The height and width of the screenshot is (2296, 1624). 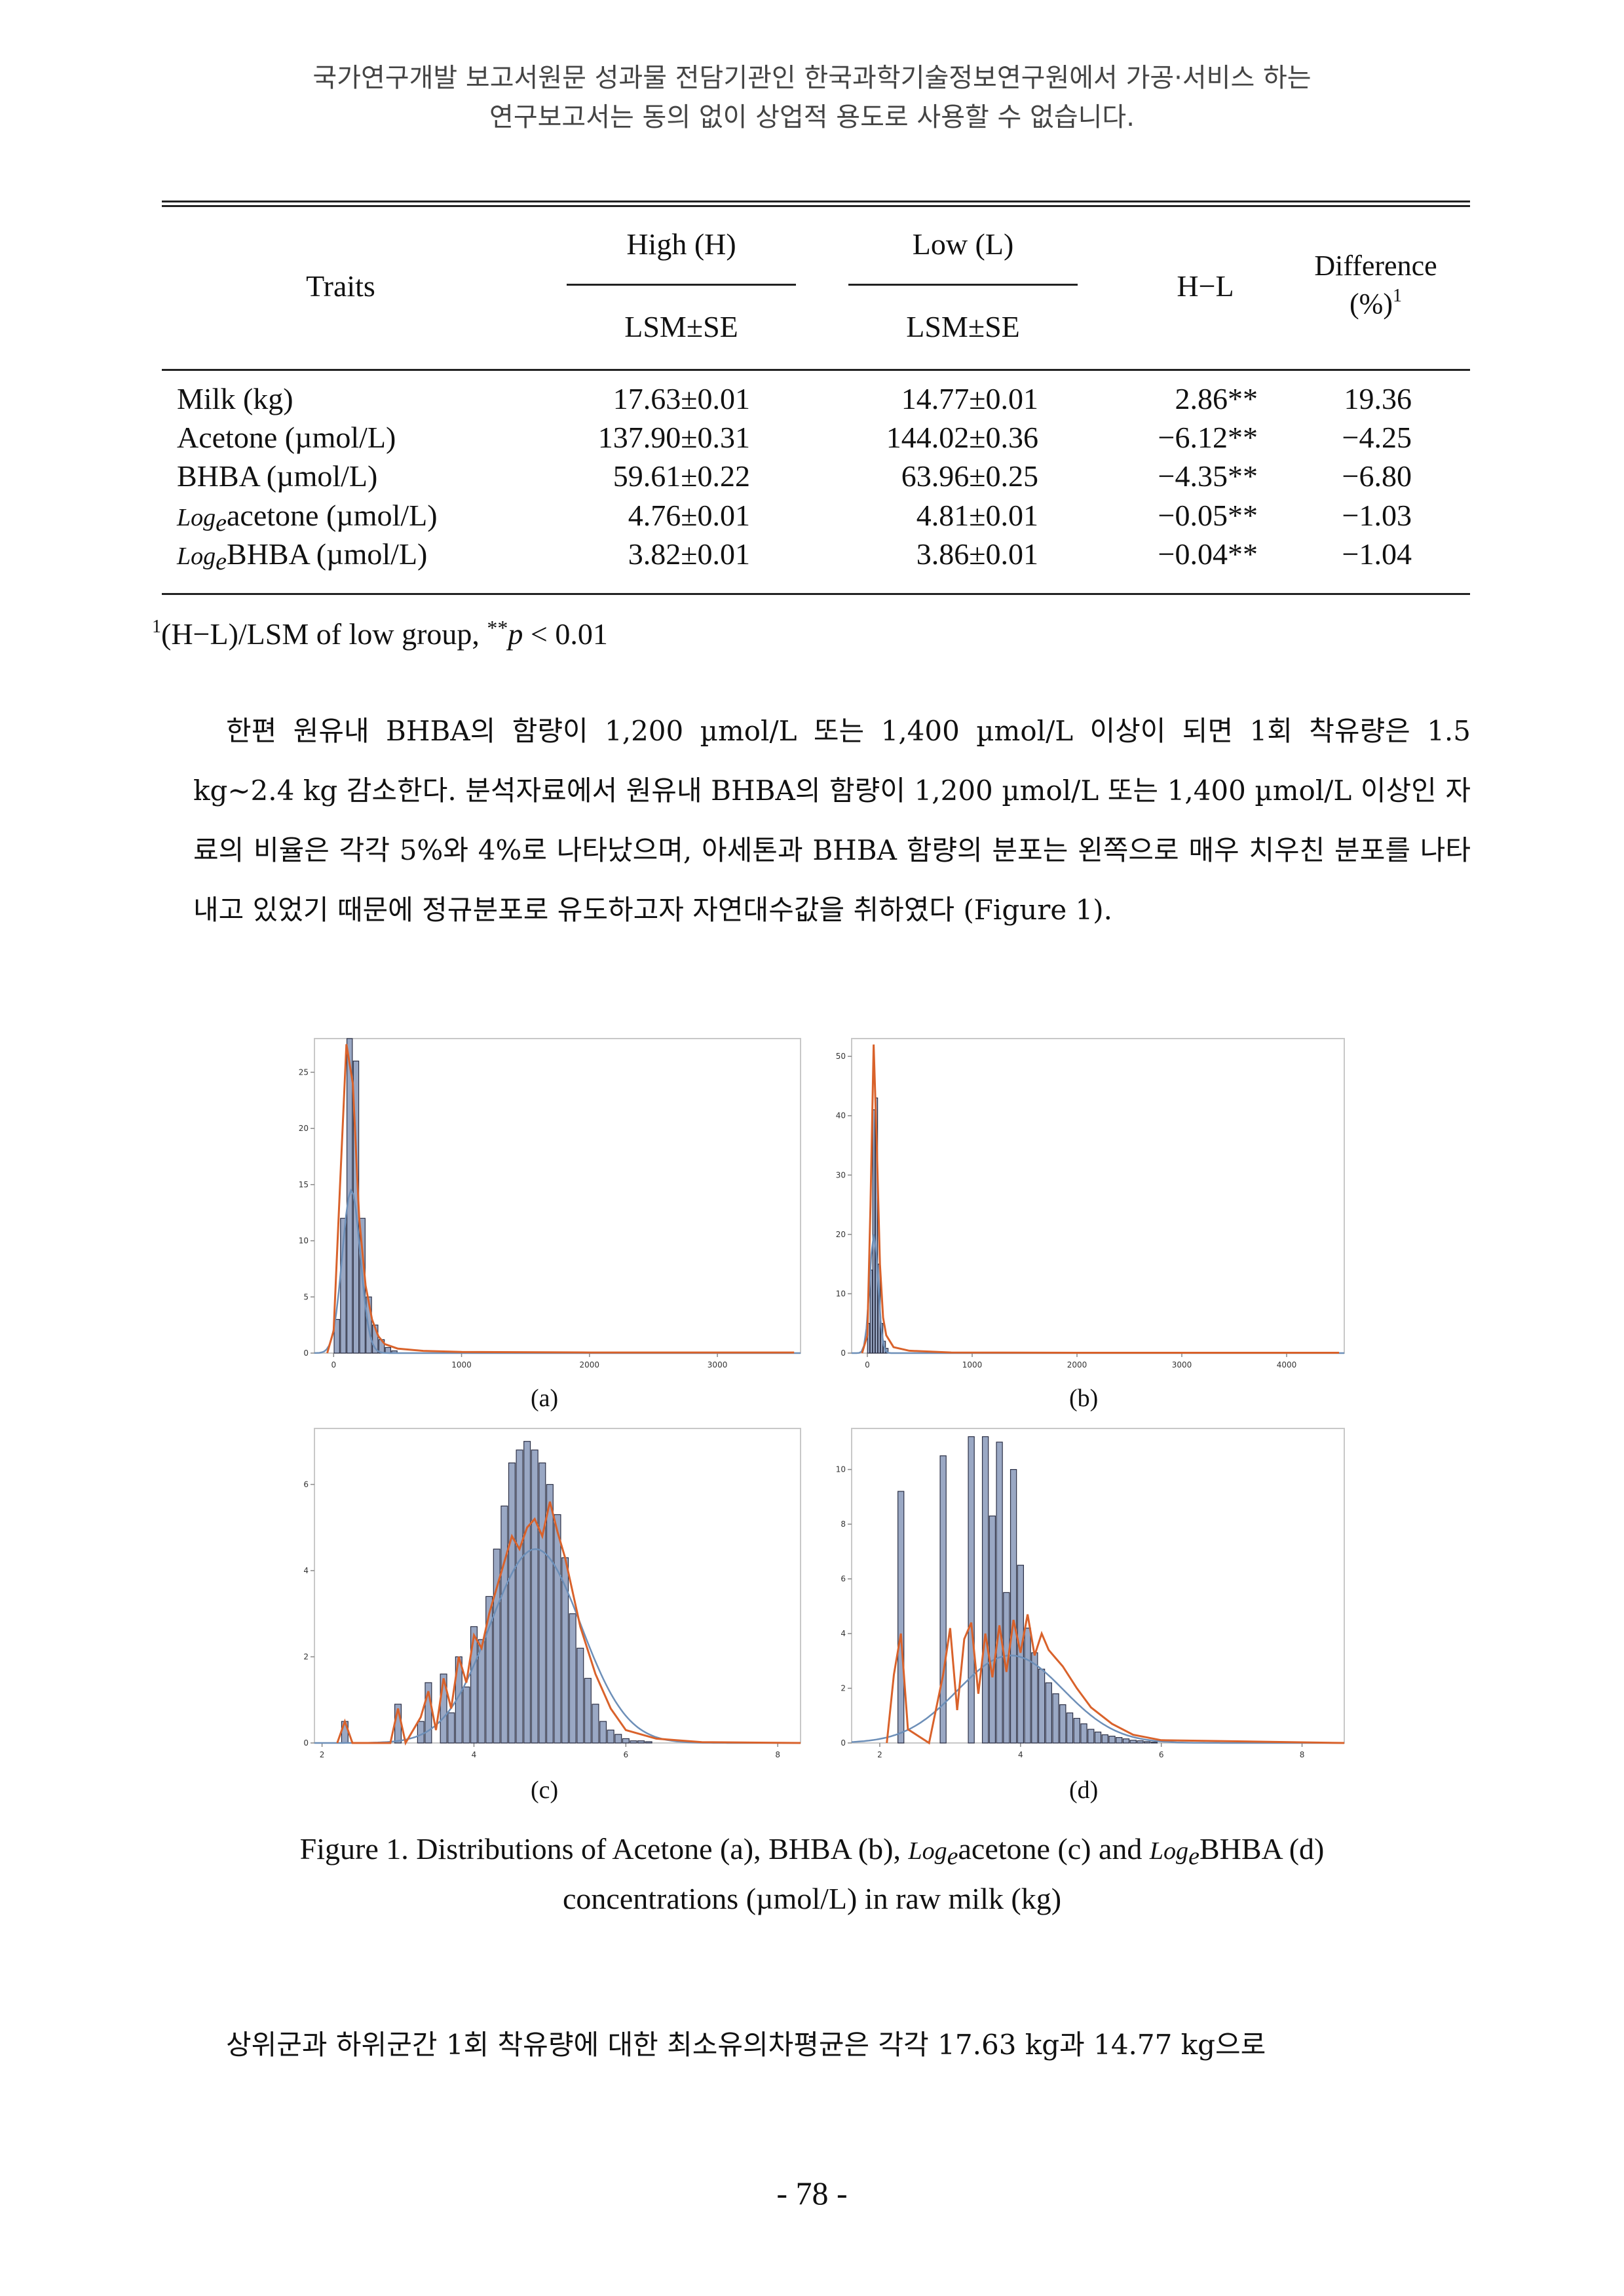 What do you see at coordinates (812, 2193) in the screenshot?
I see `page-number: - 78 -` at bounding box center [812, 2193].